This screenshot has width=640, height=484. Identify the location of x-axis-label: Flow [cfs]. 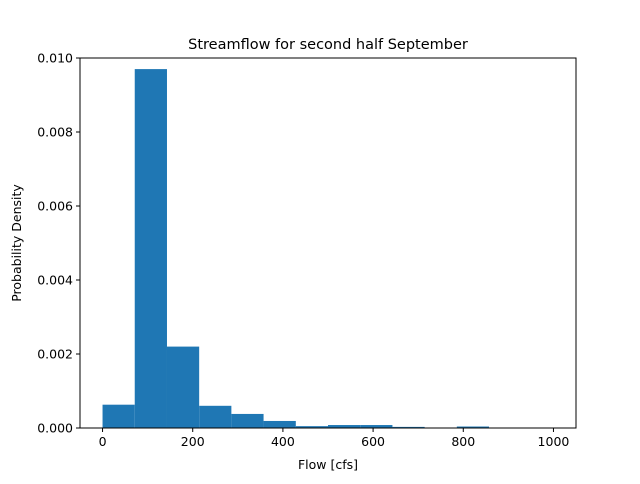
(328, 464).